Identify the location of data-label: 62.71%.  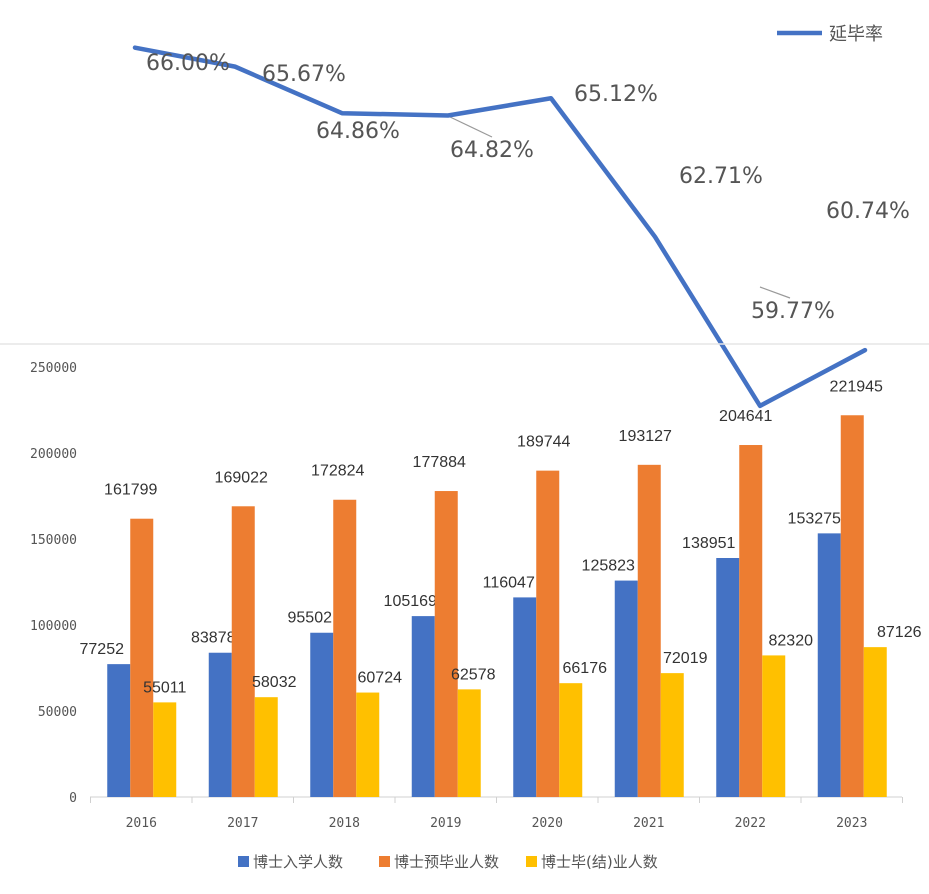
(721, 176).